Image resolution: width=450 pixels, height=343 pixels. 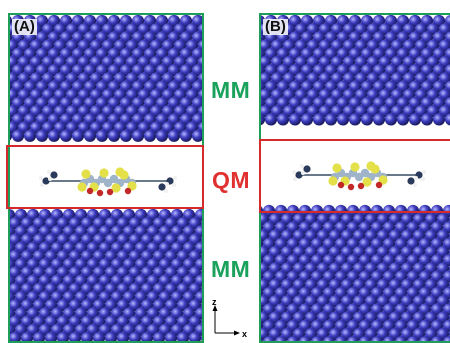 What do you see at coordinates (237, 333) in the screenshot?
I see `x-axis-arrow-icon` at bounding box center [237, 333].